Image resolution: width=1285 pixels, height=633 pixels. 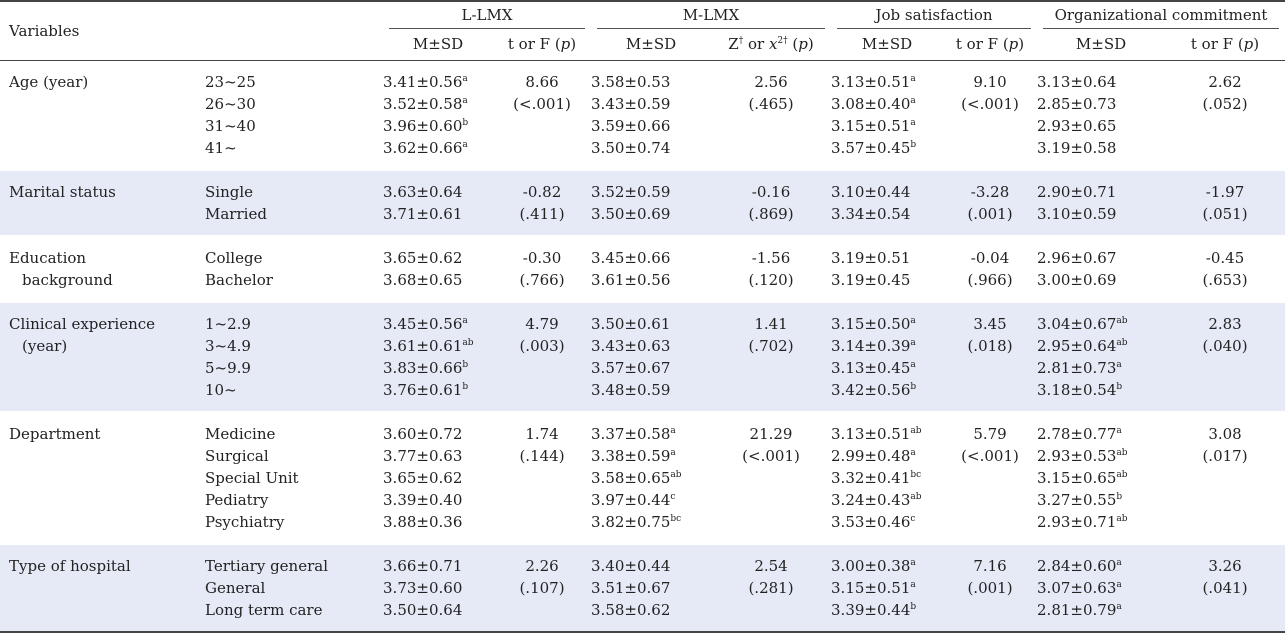 What do you see at coordinates (871, 258) in the screenshot?
I see `mean-sd-value: 3.19±0.51` at bounding box center [871, 258].